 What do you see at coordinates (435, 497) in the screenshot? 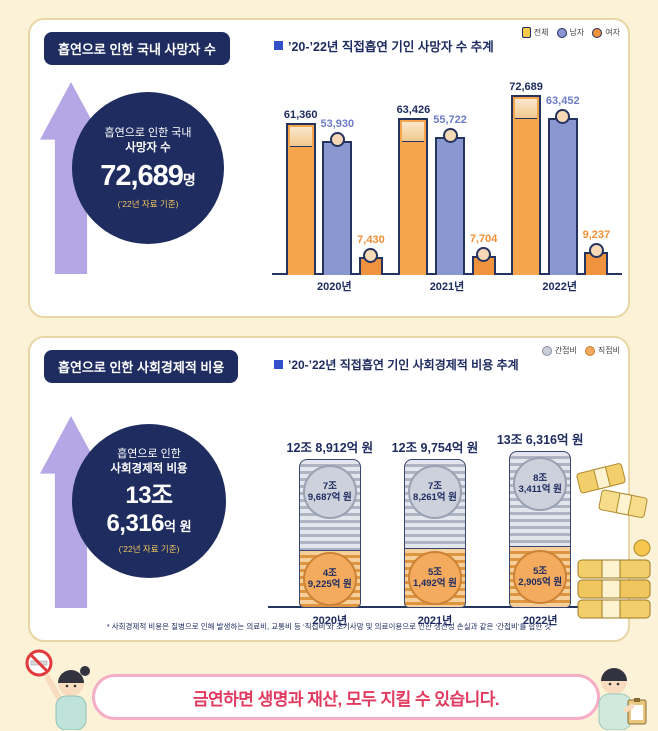
I see `badge-line2: 8,261억 원` at bounding box center [435, 497].